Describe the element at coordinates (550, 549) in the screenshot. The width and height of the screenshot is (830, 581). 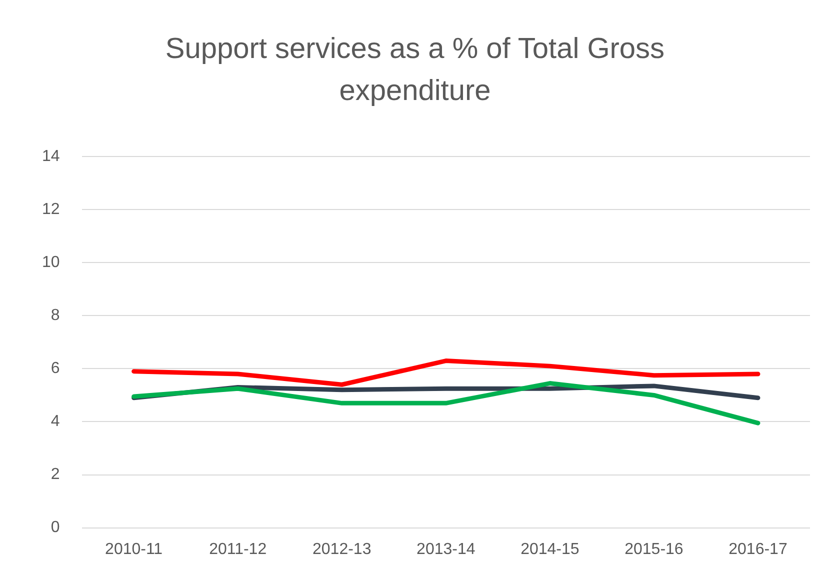
I see `x-tick-label: 2014-15` at that location.